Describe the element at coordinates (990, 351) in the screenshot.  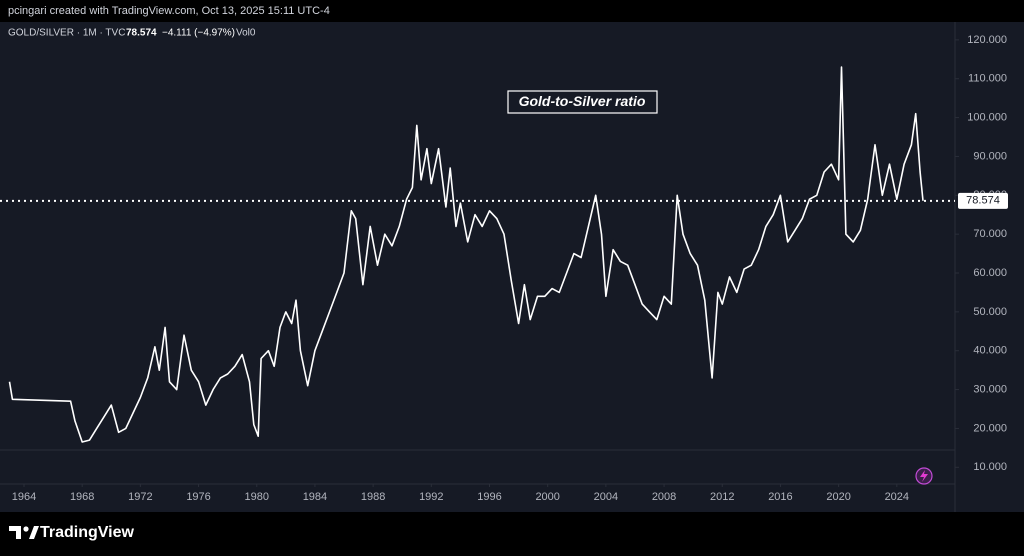
I see `y-tick-label: 40.000` at that location.